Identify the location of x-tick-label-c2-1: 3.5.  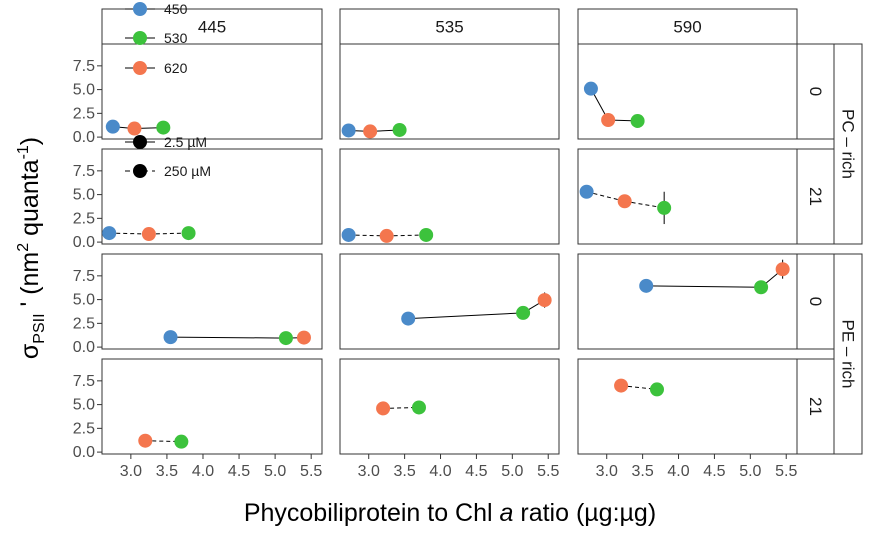
(642, 471).